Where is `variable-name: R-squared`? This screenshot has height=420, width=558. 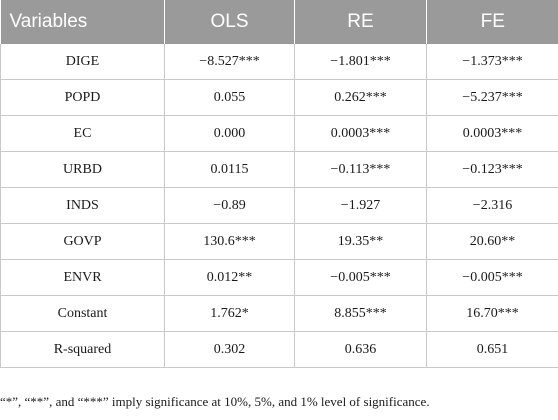 variable-name: R-squared is located at coordinates (82, 349).